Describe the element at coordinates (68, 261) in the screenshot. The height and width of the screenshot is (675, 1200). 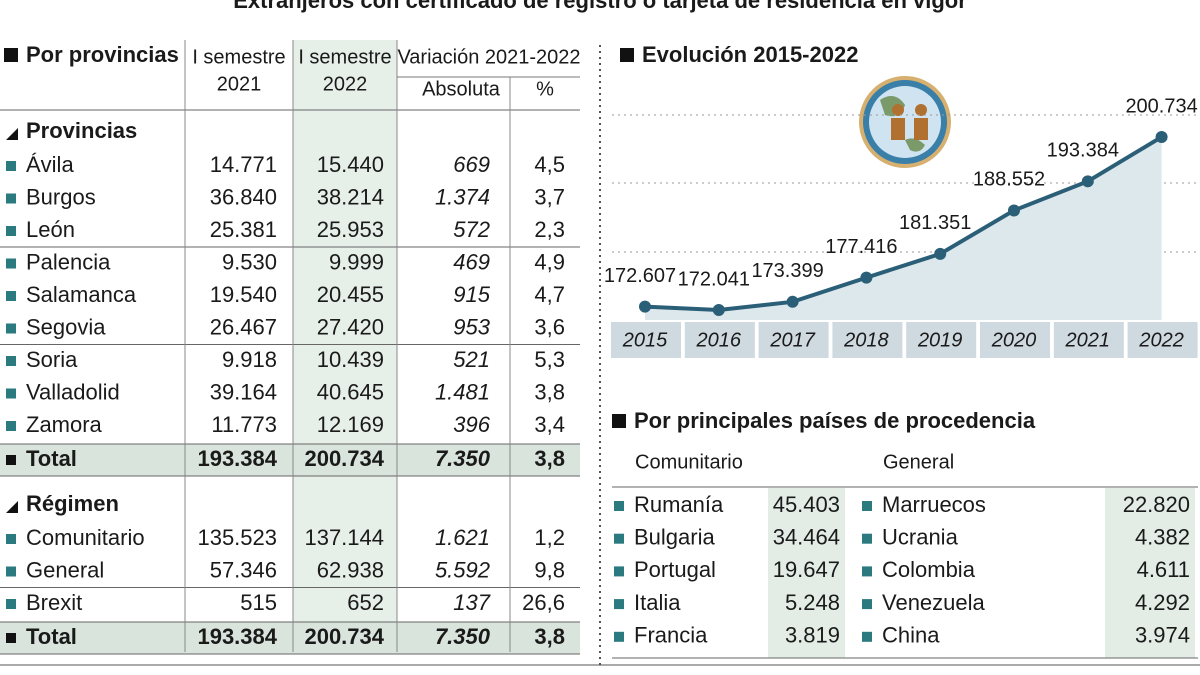
I see `row-label: Palencia` at that location.